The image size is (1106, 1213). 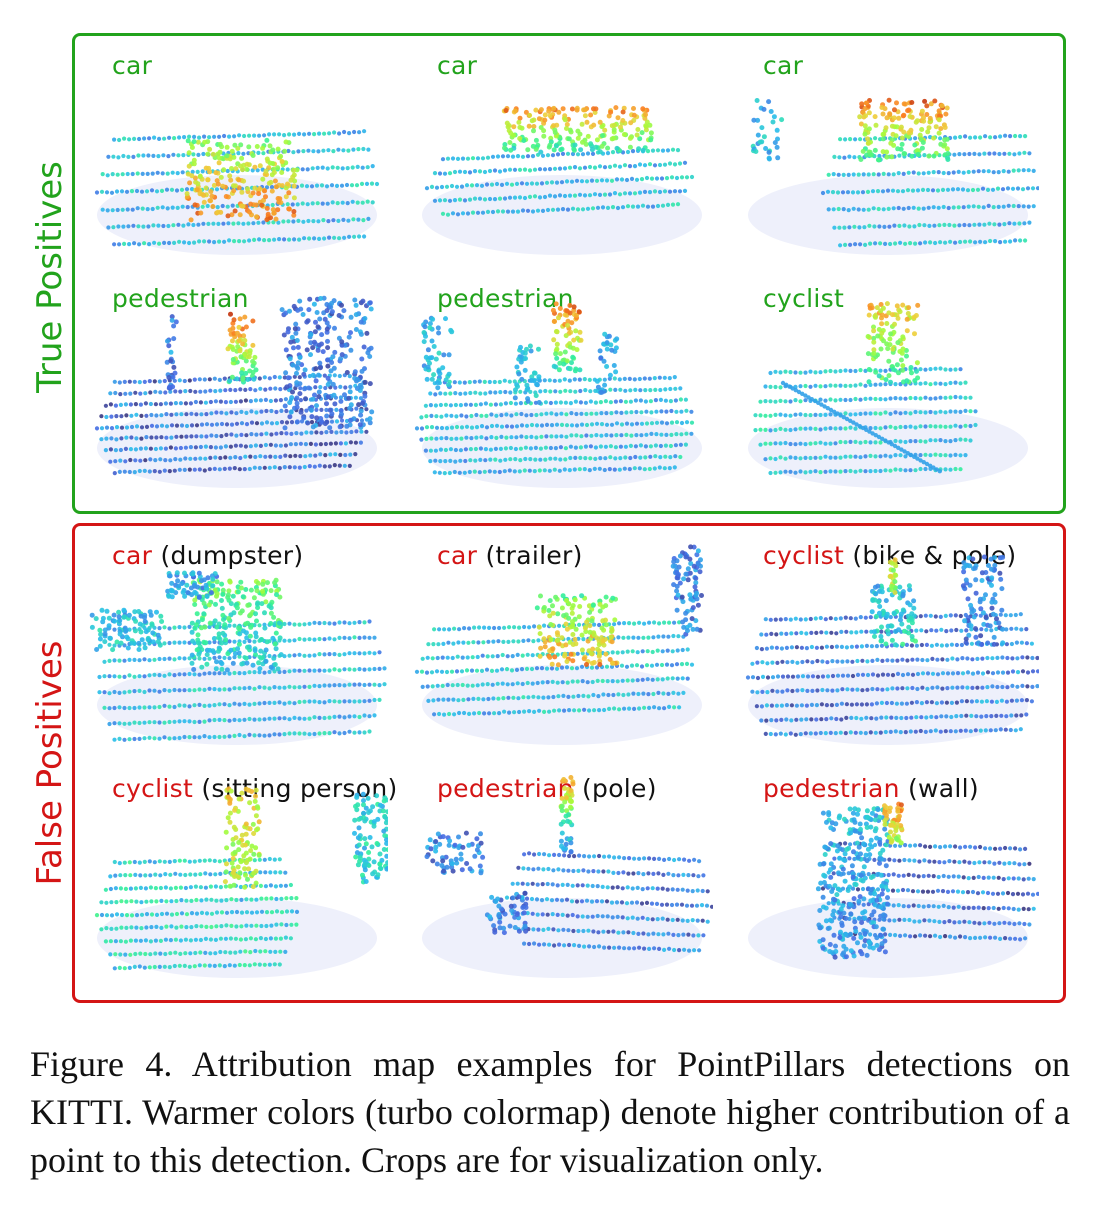 I want to click on false-positives-label: False Positives, so click(x=50, y=763).